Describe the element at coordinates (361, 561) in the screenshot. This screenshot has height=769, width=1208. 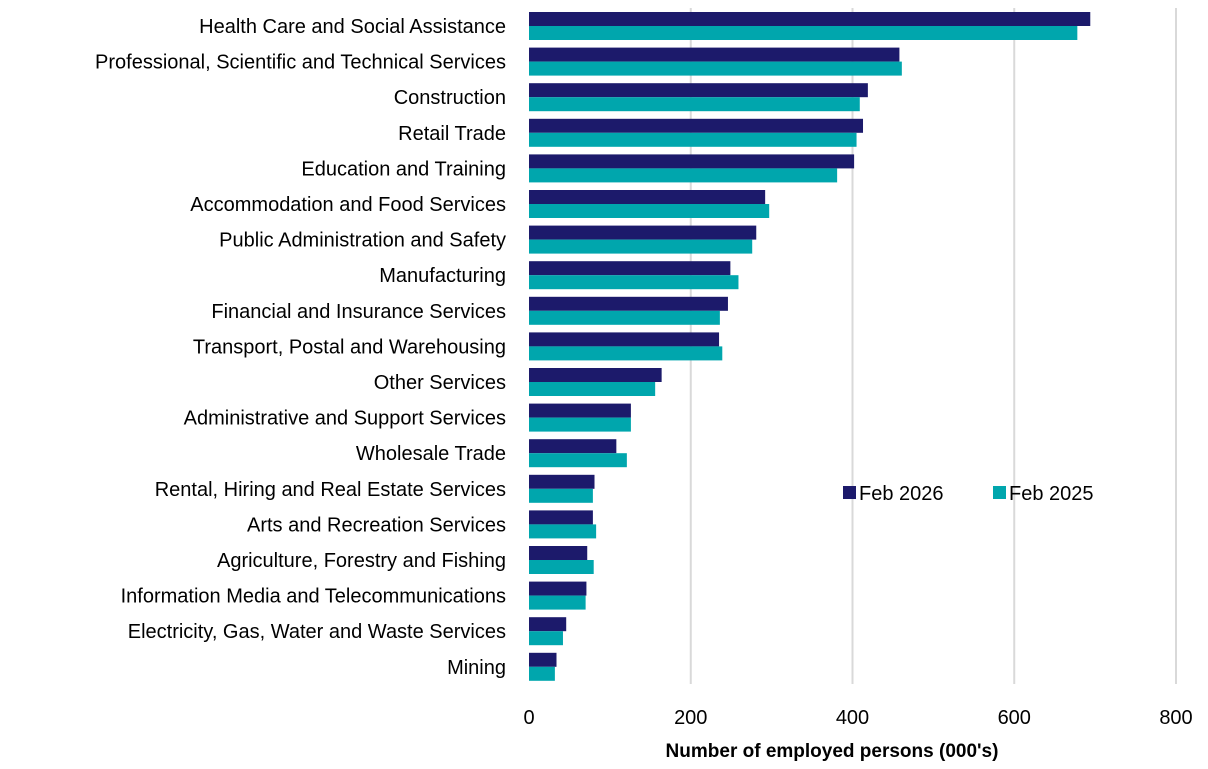
I see `category-label: Agriculture, Forestry and Fishing` at that location.